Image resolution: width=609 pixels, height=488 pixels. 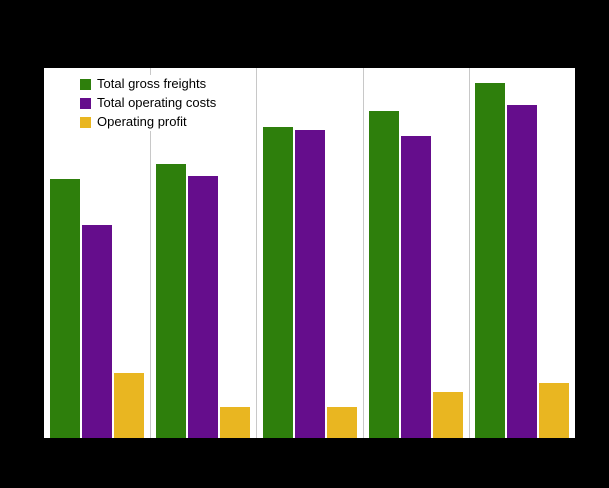 I want to click on legend-item: Total gross freights, so click(x=148, y=84).